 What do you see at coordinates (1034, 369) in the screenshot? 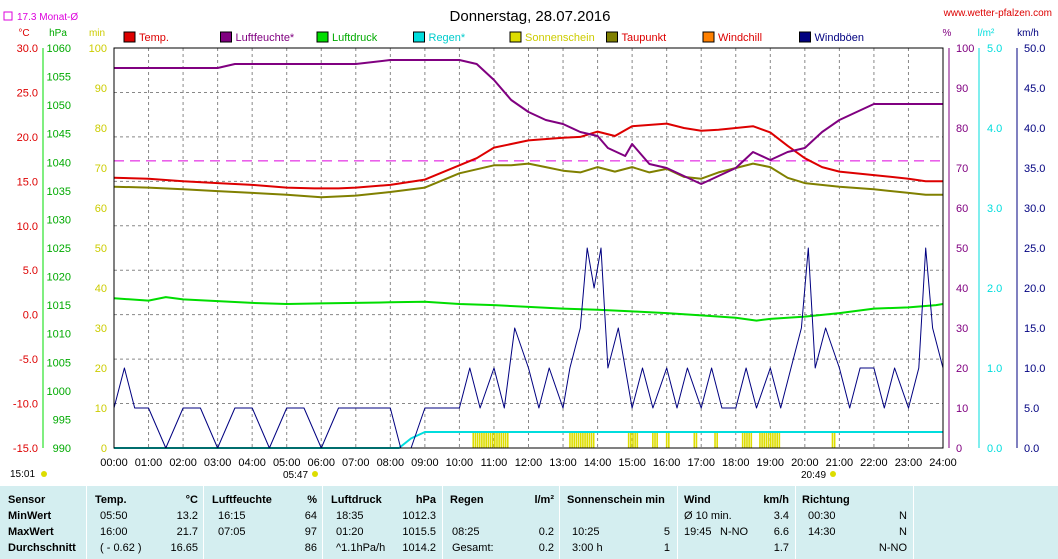
I see `axis-tick-label-wind: 10.0` at bounding box center [1034, 369].